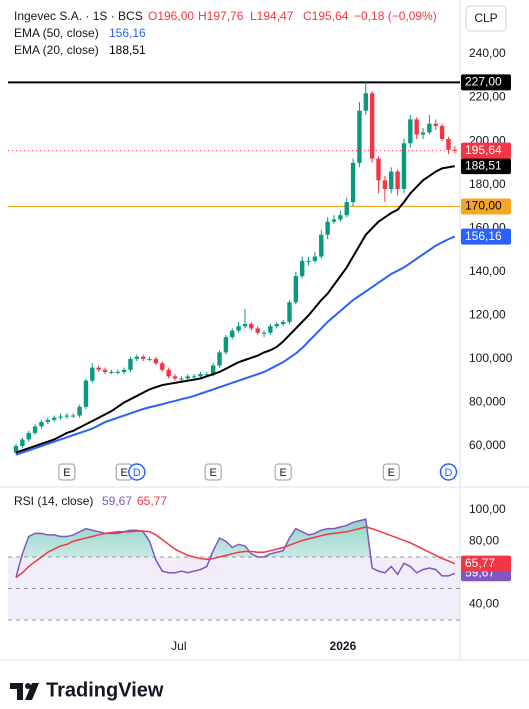 Image resolution: width=529 pixels, height=709 pixels. What do you see at coordinates (487, 97) in the screenshot?
I see `y-tick-label: 220,00` at bounding box center [487, 97].